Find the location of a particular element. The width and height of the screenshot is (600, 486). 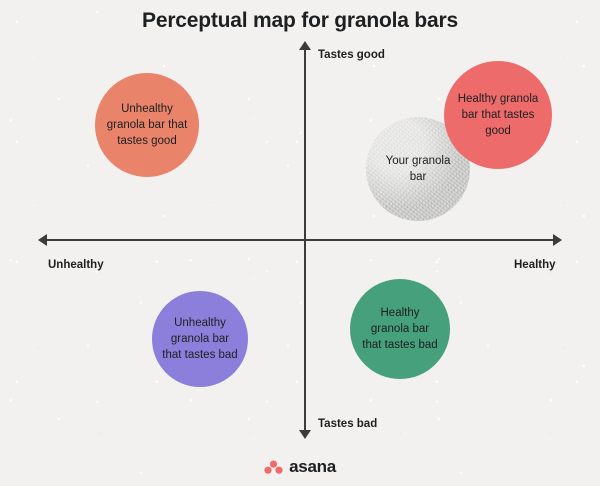

arrow-left-icon is located at coordinates (42, 240).